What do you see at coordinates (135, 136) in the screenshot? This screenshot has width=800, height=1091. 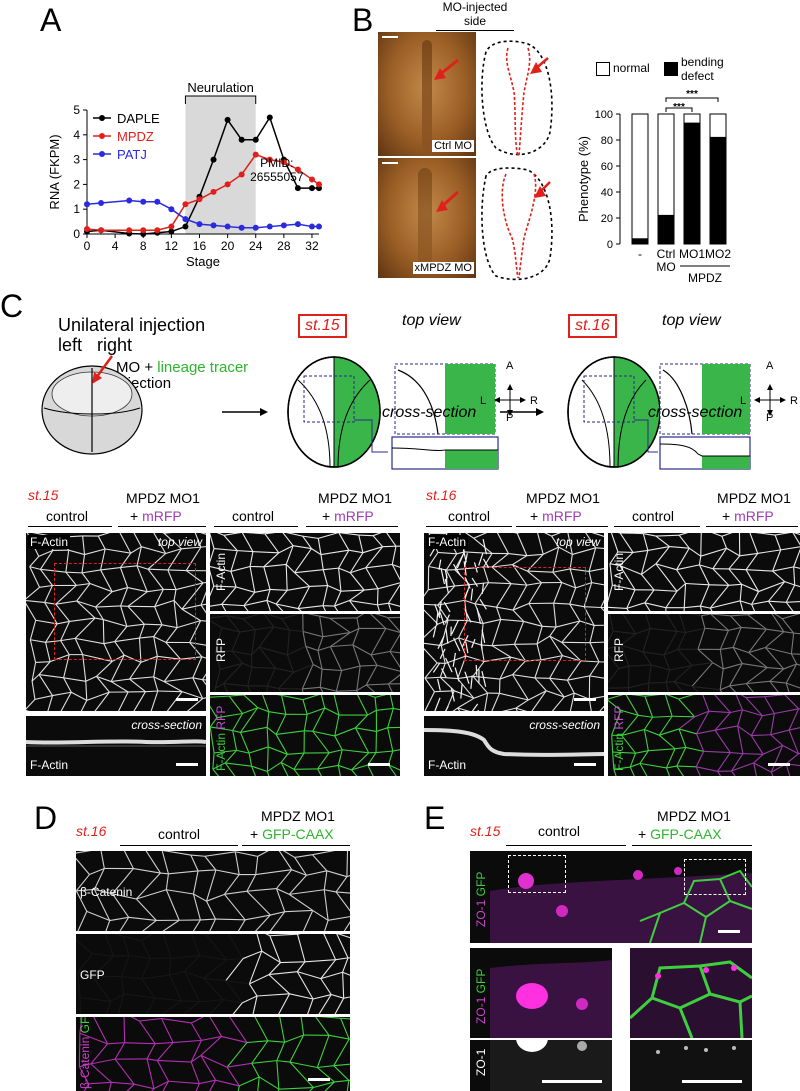 I see `legend-label: MPDZ` at bounding box center [135, 136].